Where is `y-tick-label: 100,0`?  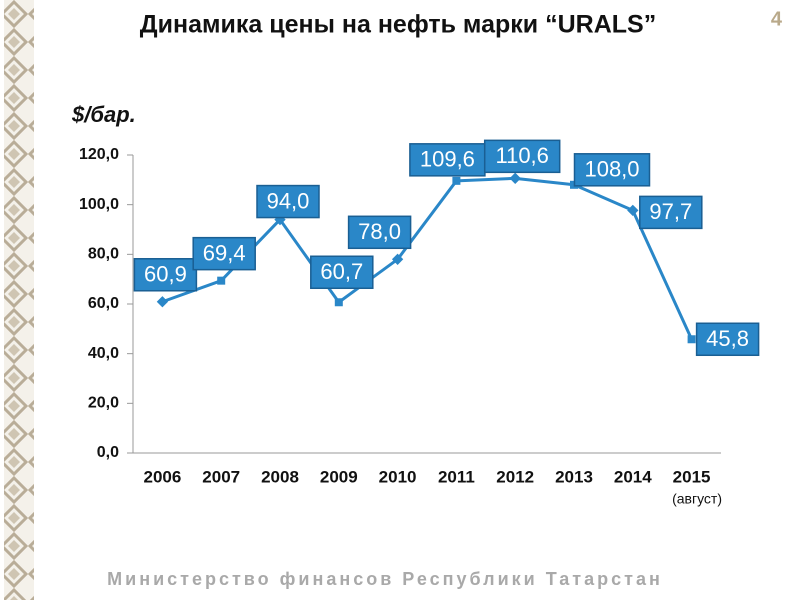
y-tick-label: 100,0 is located at coordinates (99, 204).